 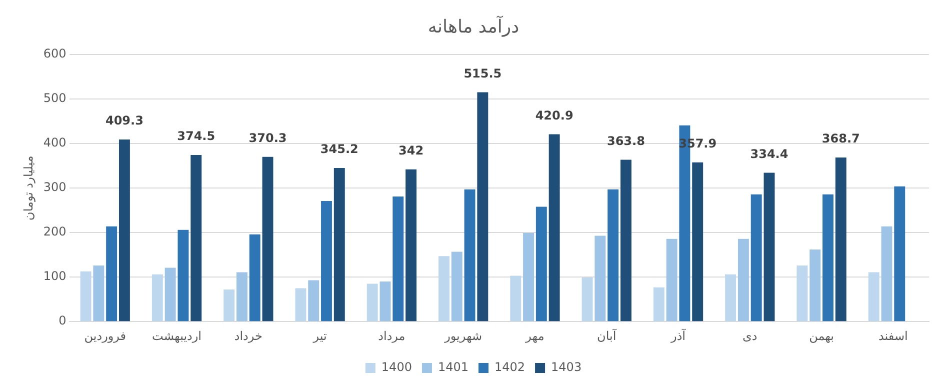 I want to click on legend-label: 1400, so click(x=396, y=367).